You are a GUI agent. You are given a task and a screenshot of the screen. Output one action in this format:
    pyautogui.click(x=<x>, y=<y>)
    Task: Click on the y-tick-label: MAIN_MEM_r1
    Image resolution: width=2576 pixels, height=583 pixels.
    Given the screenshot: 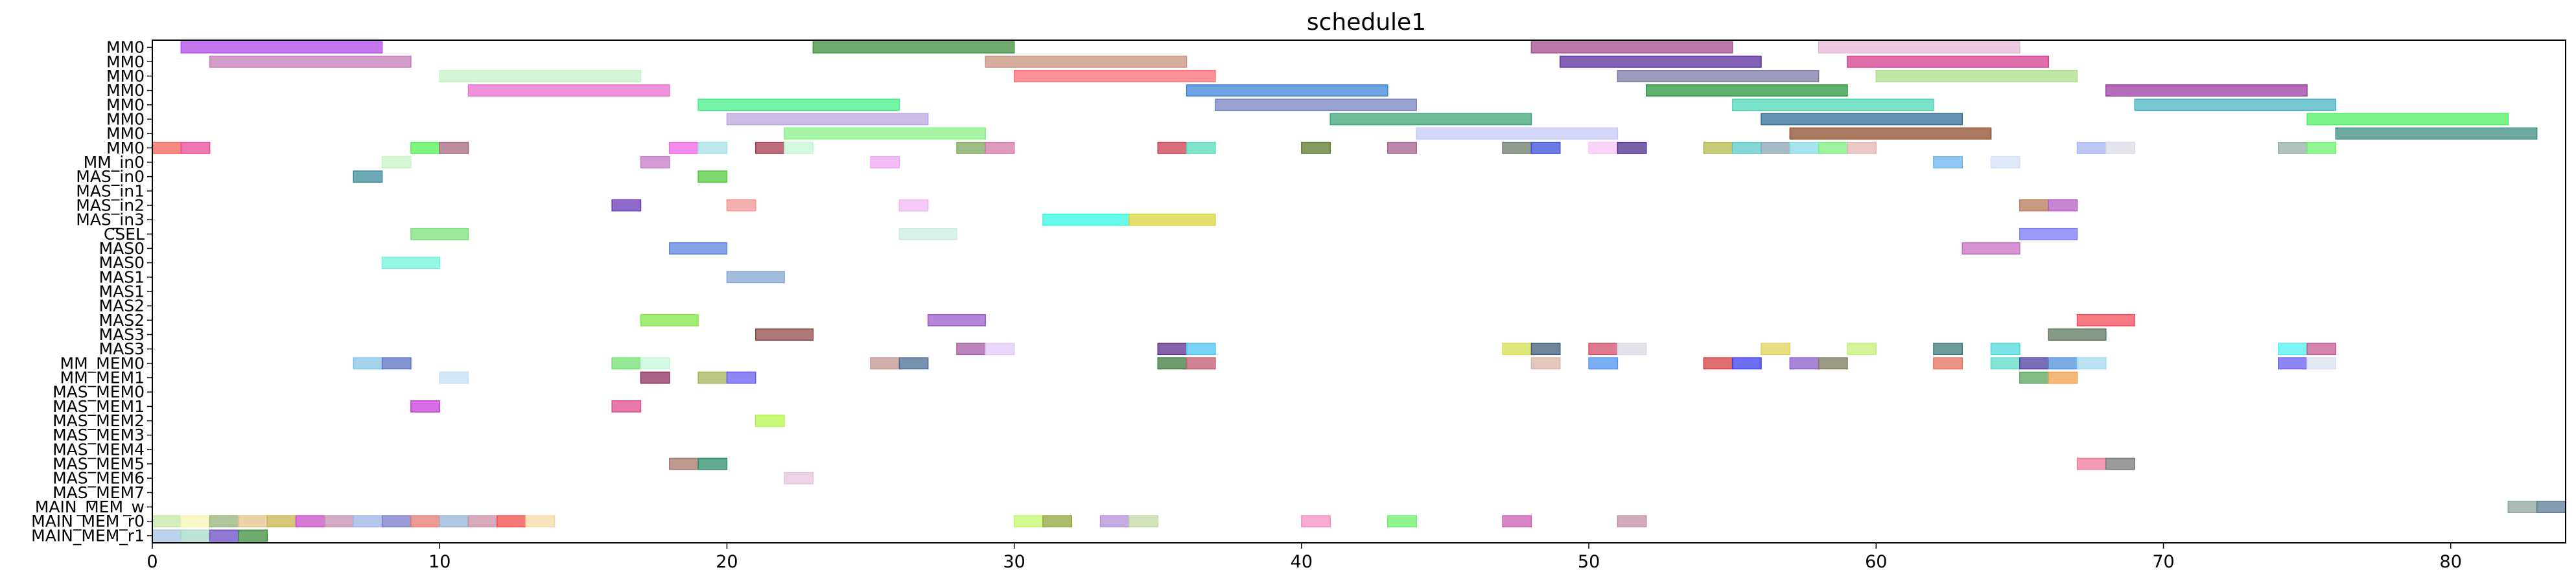 What is the action you would take?
    pyautogui.click(x=88, y=535)
    